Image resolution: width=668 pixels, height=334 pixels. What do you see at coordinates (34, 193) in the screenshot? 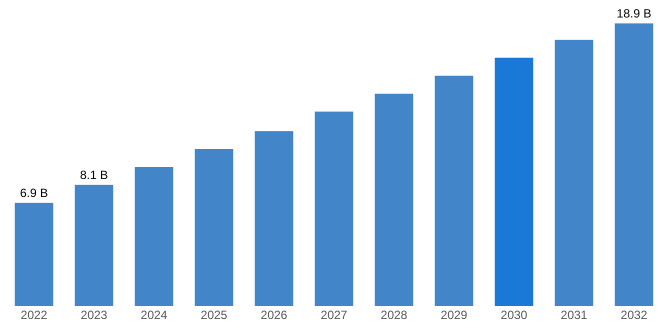
I see `data-label: 6.9 B` at bounding box center [34, 193].